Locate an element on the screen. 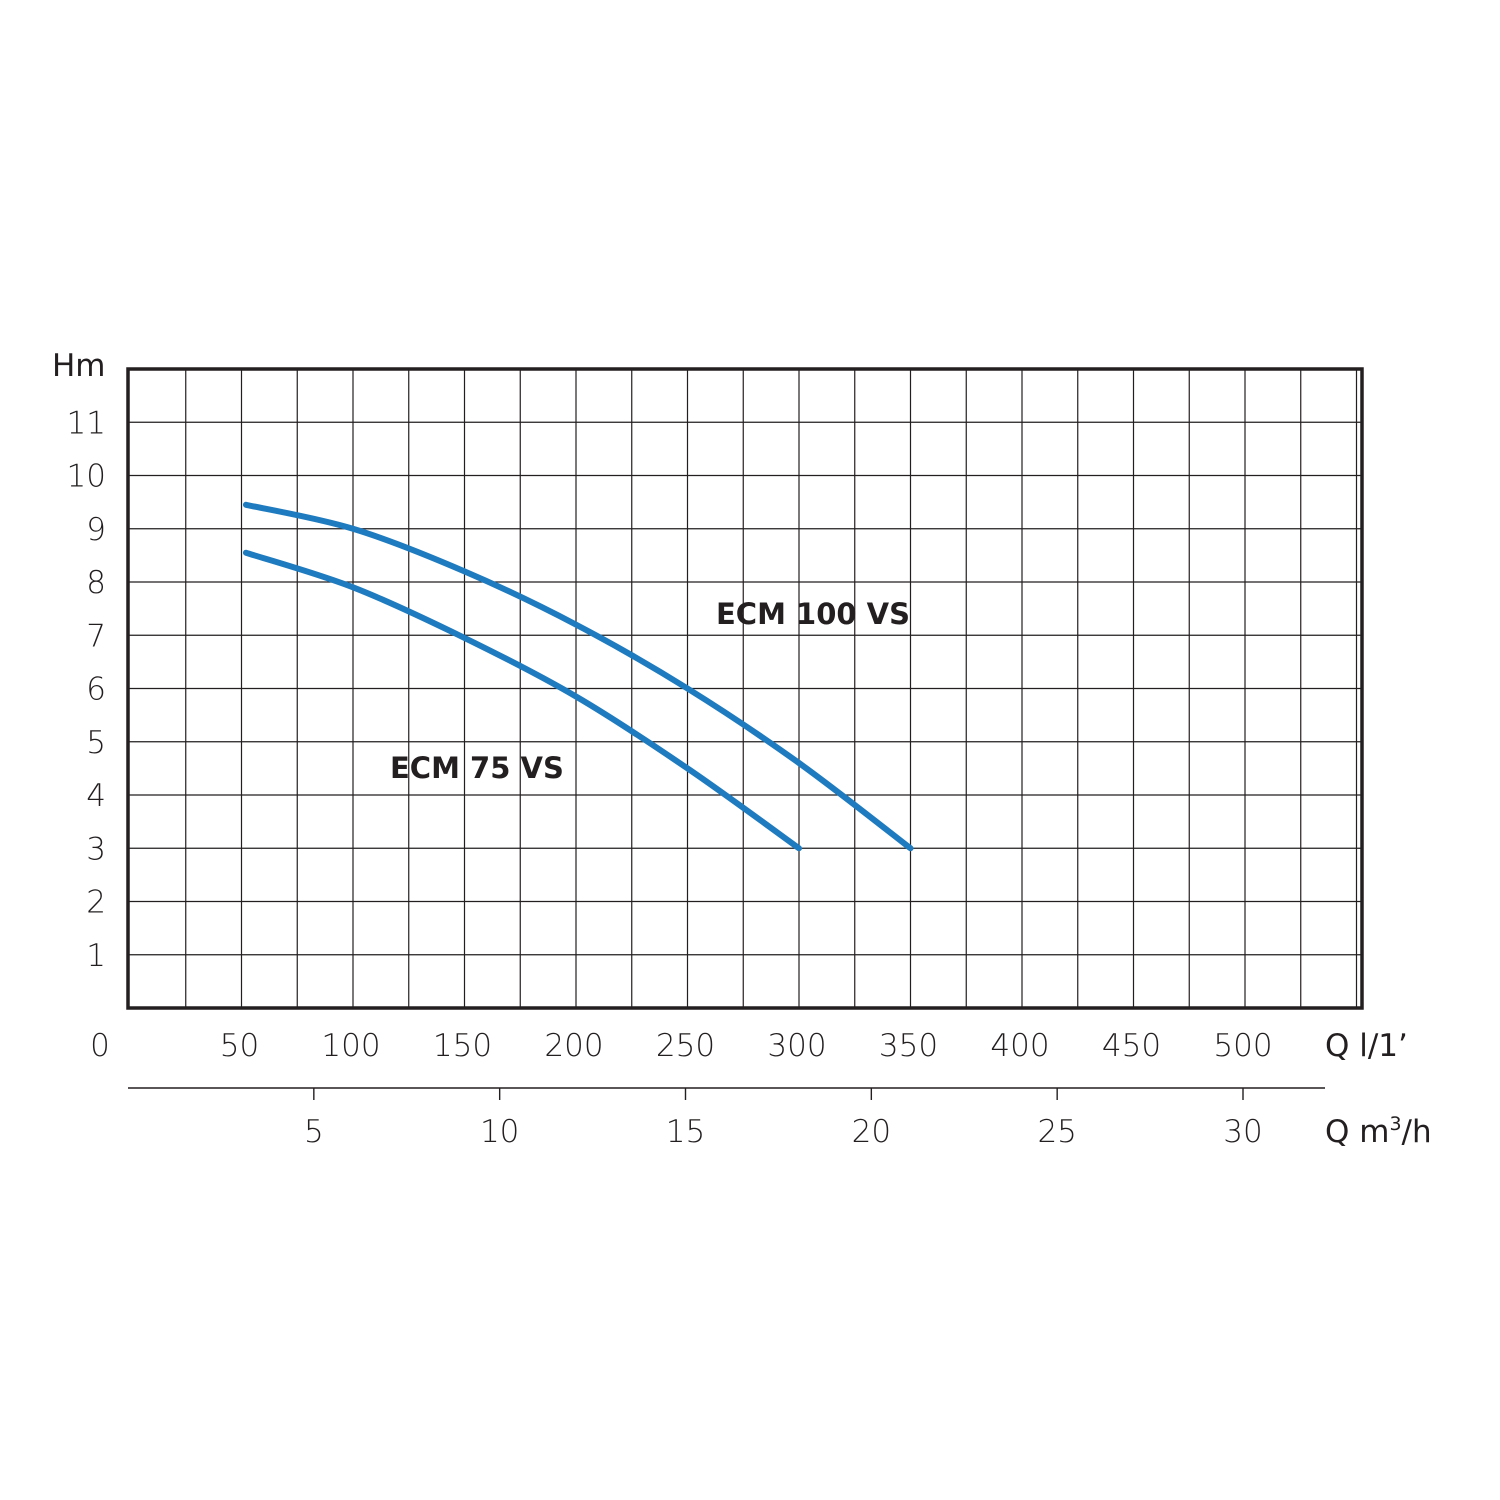 This screenshot has height=1500, width=1500. y-tick-label: 3 is located at coordinates (96, 849).